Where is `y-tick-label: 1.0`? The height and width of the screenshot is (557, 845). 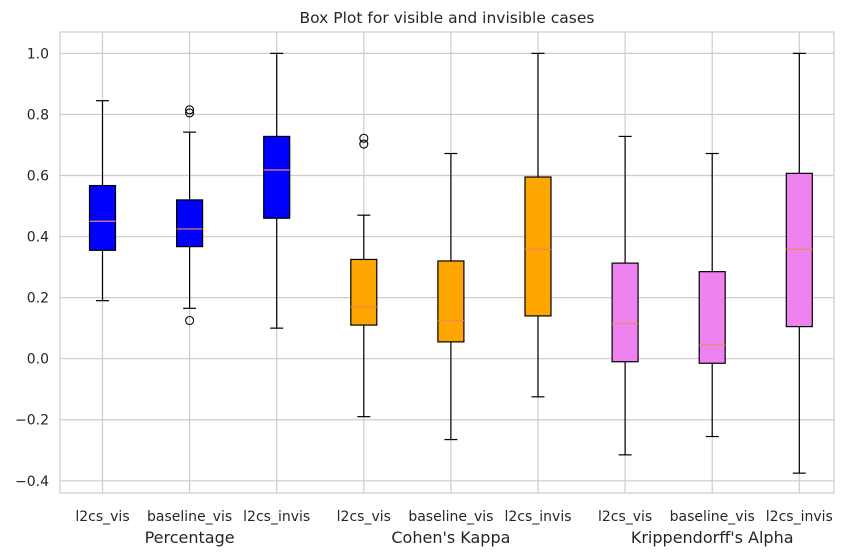
y-tick-label: 1.0 is located at coordinates (38, 54).